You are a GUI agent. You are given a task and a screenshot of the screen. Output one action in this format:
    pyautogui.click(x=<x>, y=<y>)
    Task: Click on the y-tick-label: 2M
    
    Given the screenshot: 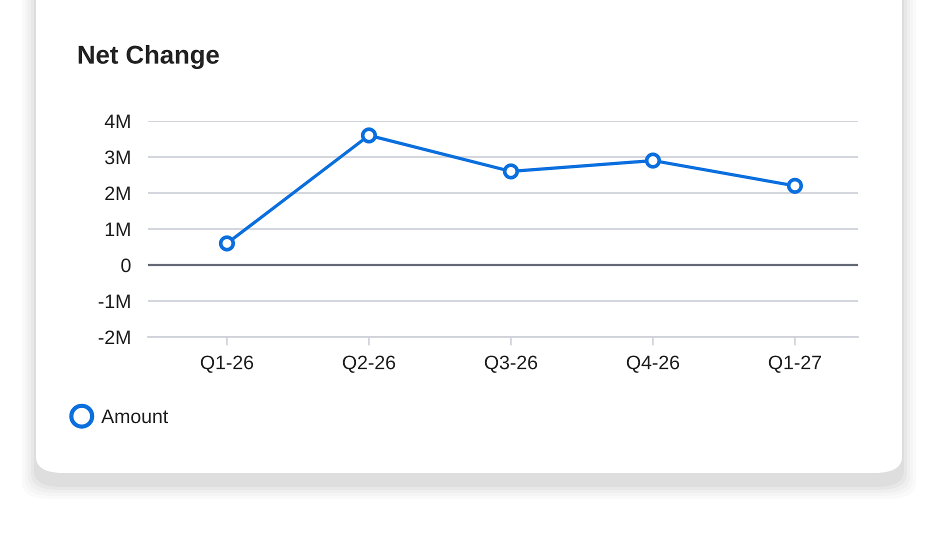 What is the action you would take?
    pyautogui.click(x=117, y=193)
    